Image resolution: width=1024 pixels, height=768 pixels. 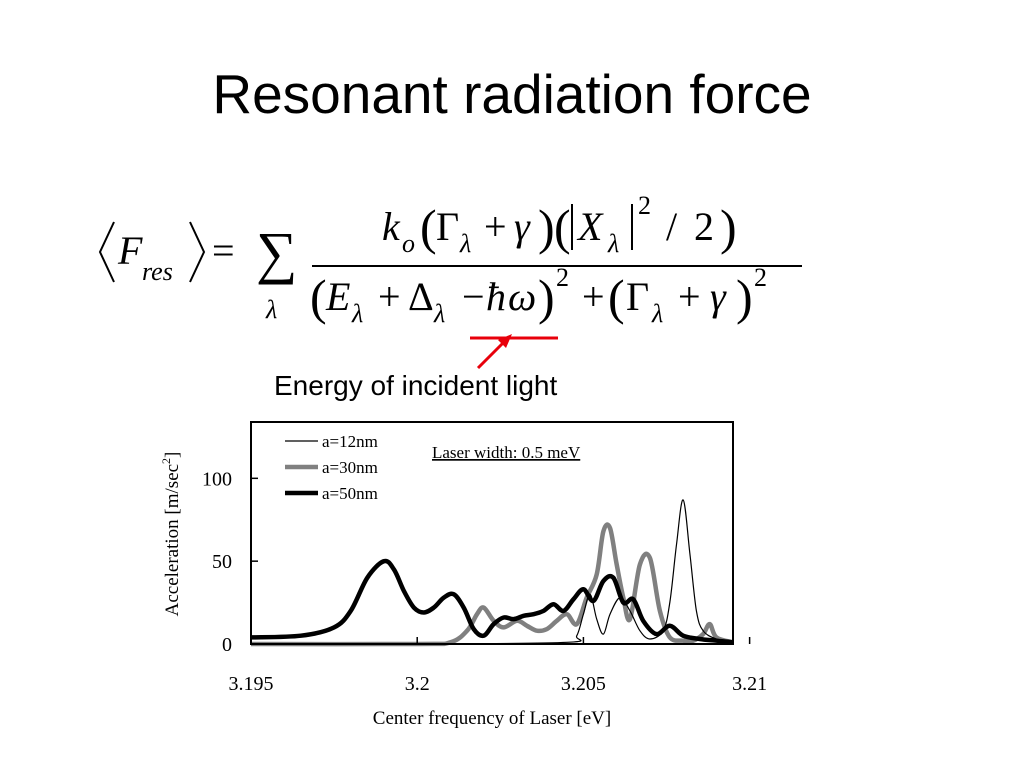 I want to click on y-axis-label-sup: 2, so click(x=166, y=461).